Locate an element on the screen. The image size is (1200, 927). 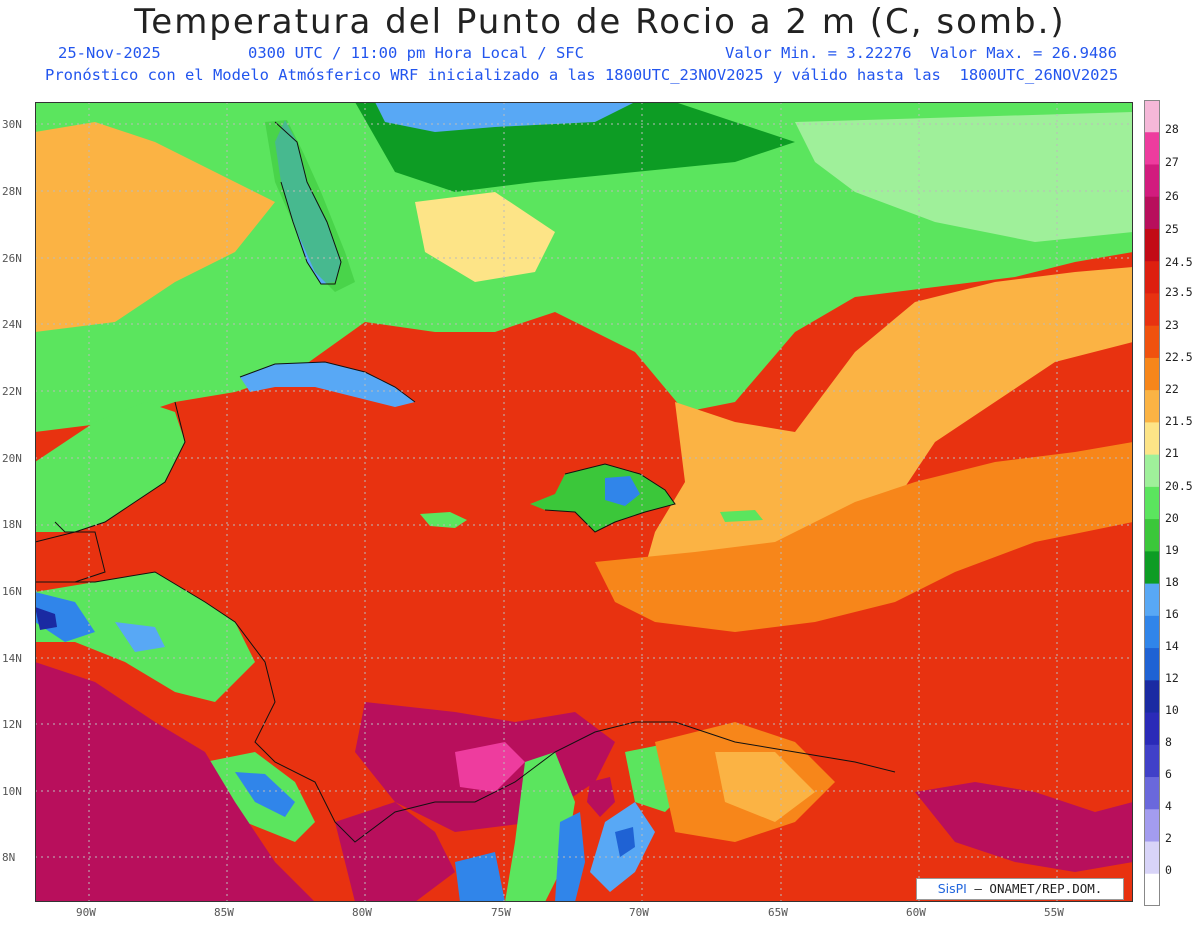
lat-label: 24N is located at coordinates (12, 324).